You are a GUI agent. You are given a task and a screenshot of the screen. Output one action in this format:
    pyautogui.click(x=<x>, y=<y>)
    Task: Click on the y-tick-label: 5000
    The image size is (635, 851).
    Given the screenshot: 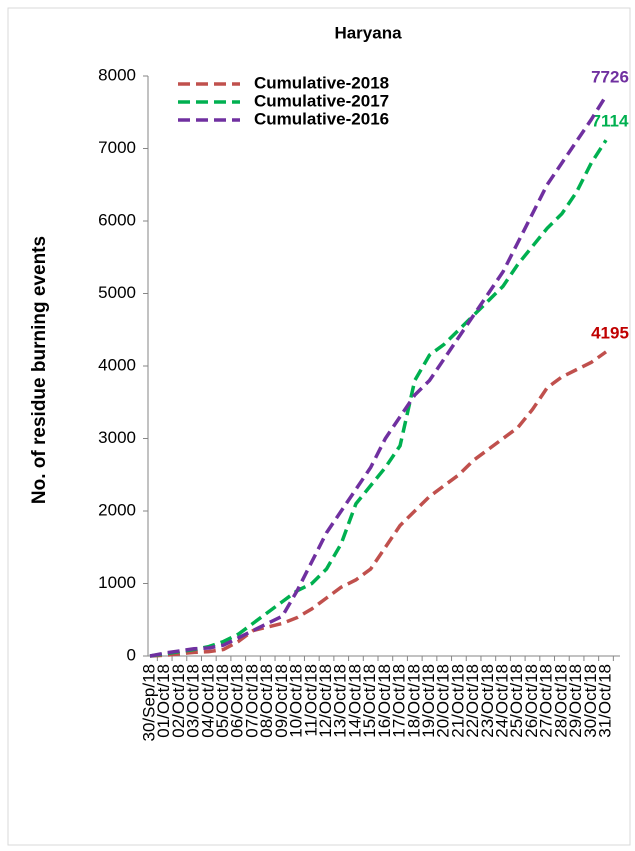 What is the action you would take?
    pyautogui.click(x=117, y=292)
    